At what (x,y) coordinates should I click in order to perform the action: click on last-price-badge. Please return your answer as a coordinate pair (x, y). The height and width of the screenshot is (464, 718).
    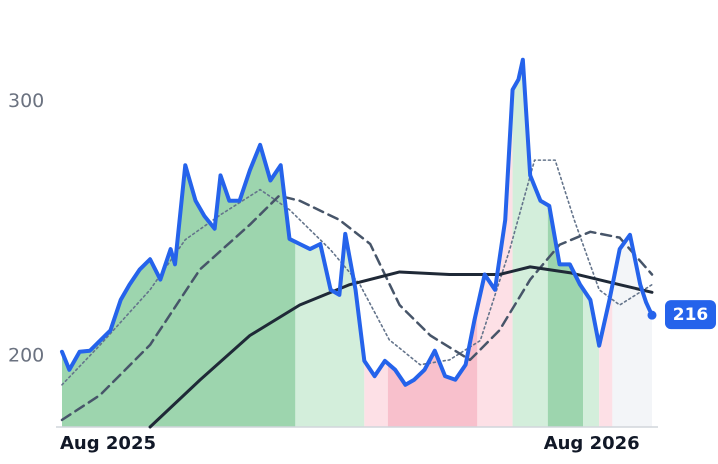
    Looking at the image, I should click on (690, 315).